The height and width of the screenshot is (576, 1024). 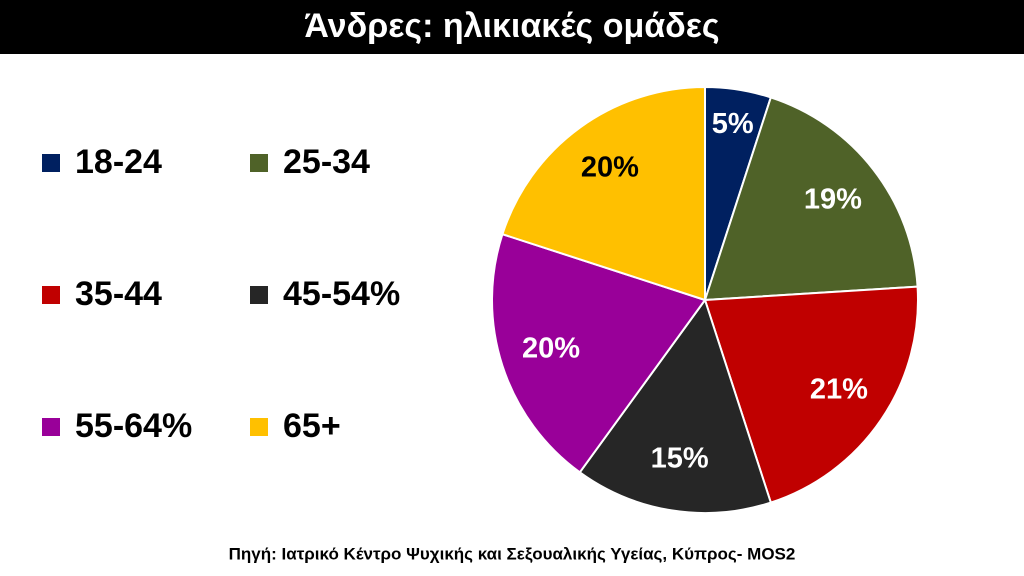 What do you see at coordinates (118, 162) in the screenshot?
I see `legend-label: 18-24` at bounding box center [118, 162].